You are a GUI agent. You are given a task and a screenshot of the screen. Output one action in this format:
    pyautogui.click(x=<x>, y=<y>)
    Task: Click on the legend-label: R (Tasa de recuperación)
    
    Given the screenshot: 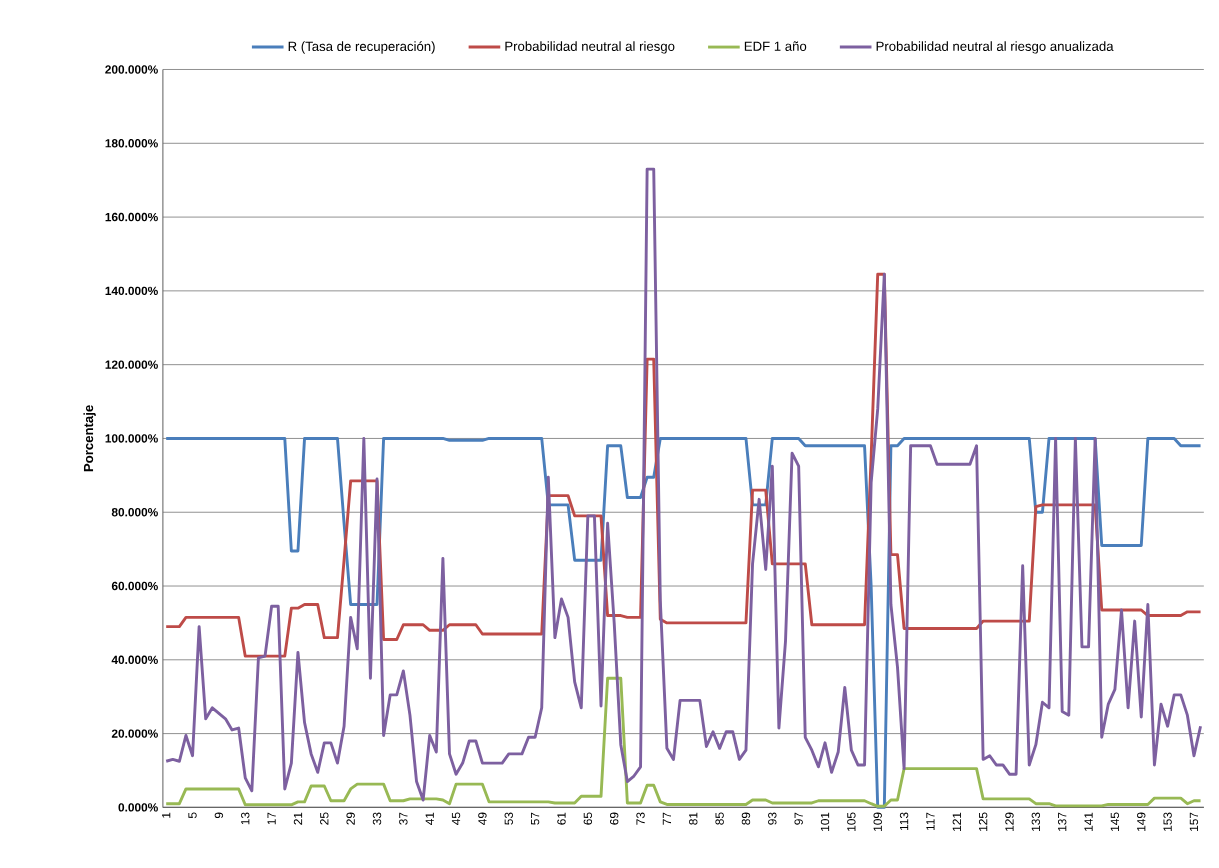 What is the action you would take?
    pyautogui.click(x=361, y=47)
    